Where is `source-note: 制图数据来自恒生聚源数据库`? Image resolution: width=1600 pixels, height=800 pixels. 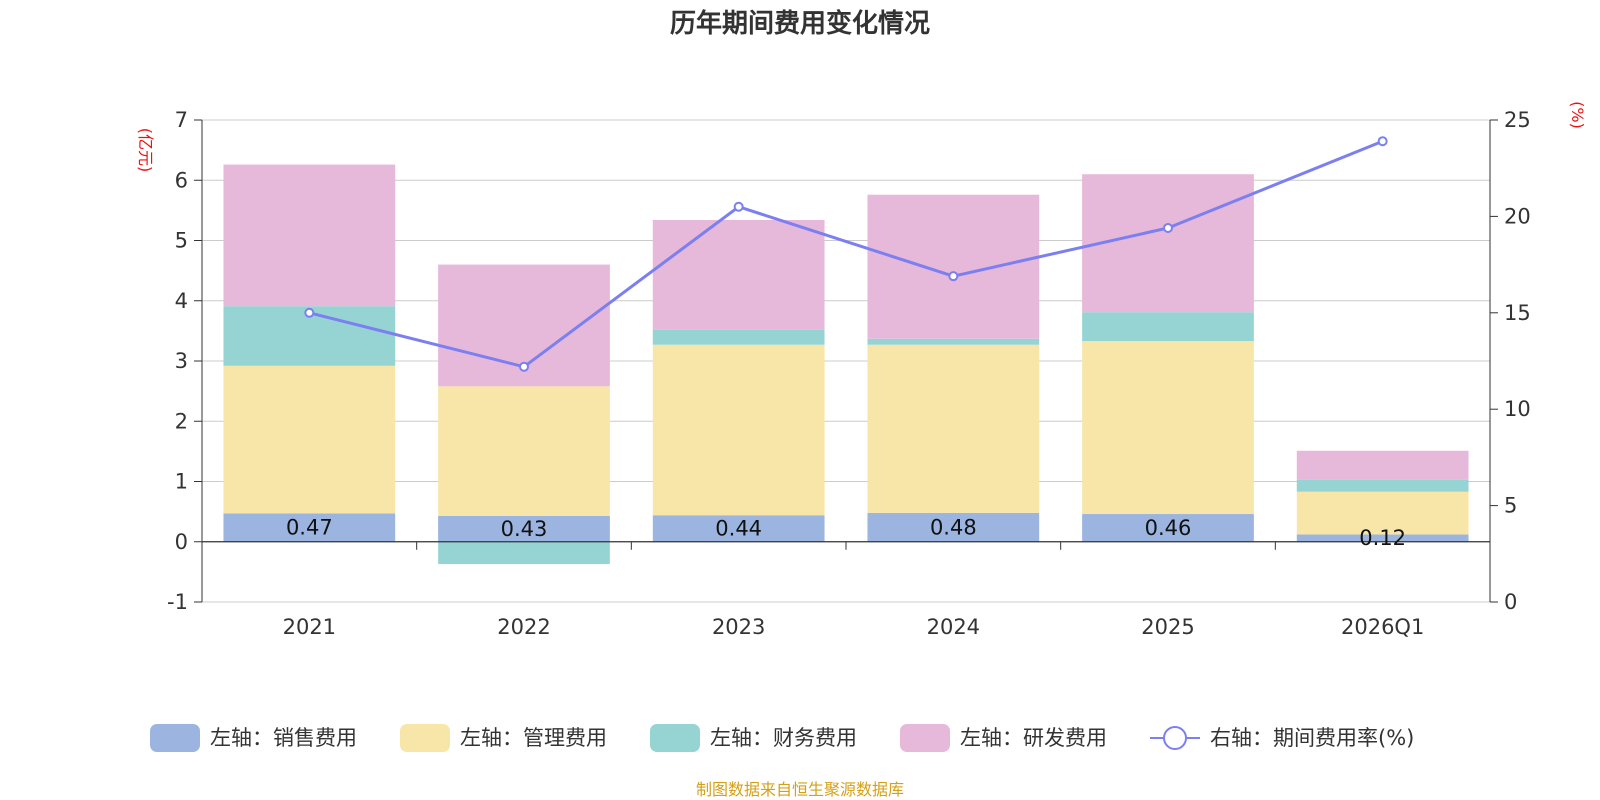
source-note: 制图数据来自恒生聚源数据库 is located at coordinates (800, 789).